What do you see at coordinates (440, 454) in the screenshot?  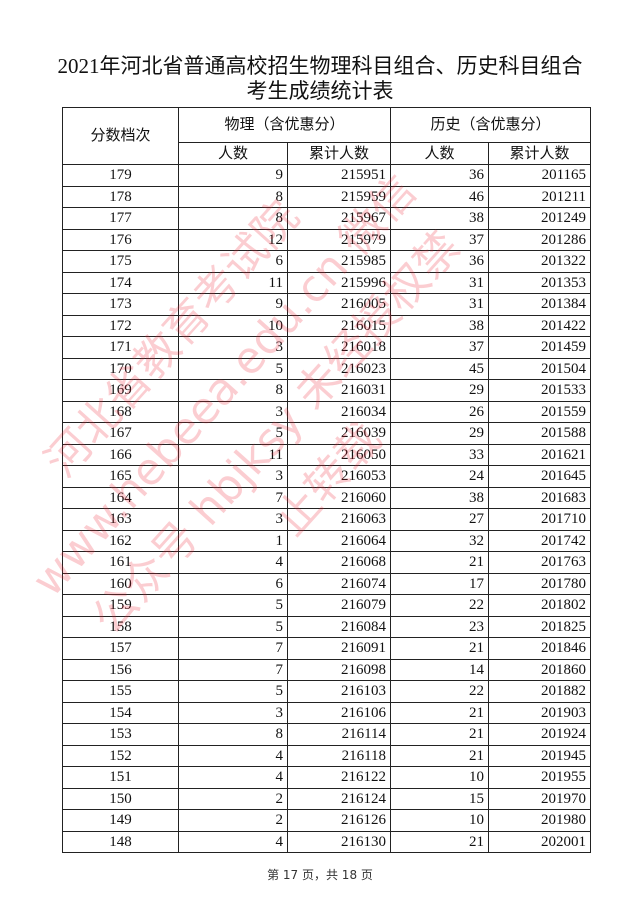 I see `cell-history-count: 33` at bounding box center [440, 454].